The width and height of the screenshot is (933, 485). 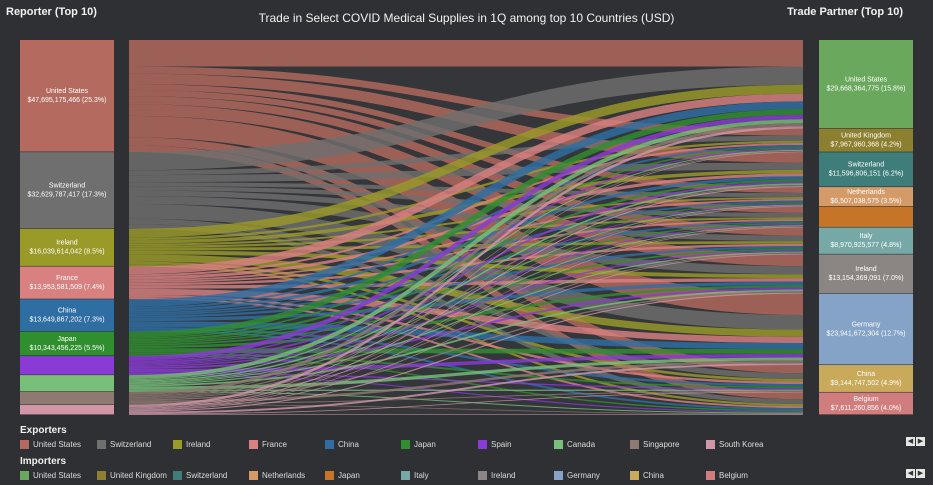 What do you see at coordinates (865, 278) in the screenshot?
I see `partner-value-ireland: $13,154,369,091 (7.0%)` at bounding box center [865, 278].